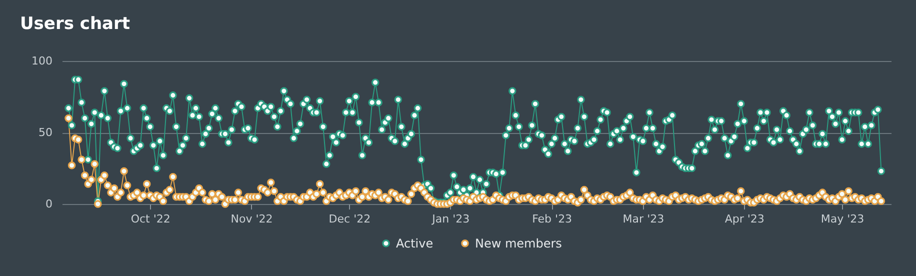 The image size is (916, 276). What do you see at coordinates (75, 24) in the screenshot?
I see `chart-title: Users chart` at bounding box center [75, 24].